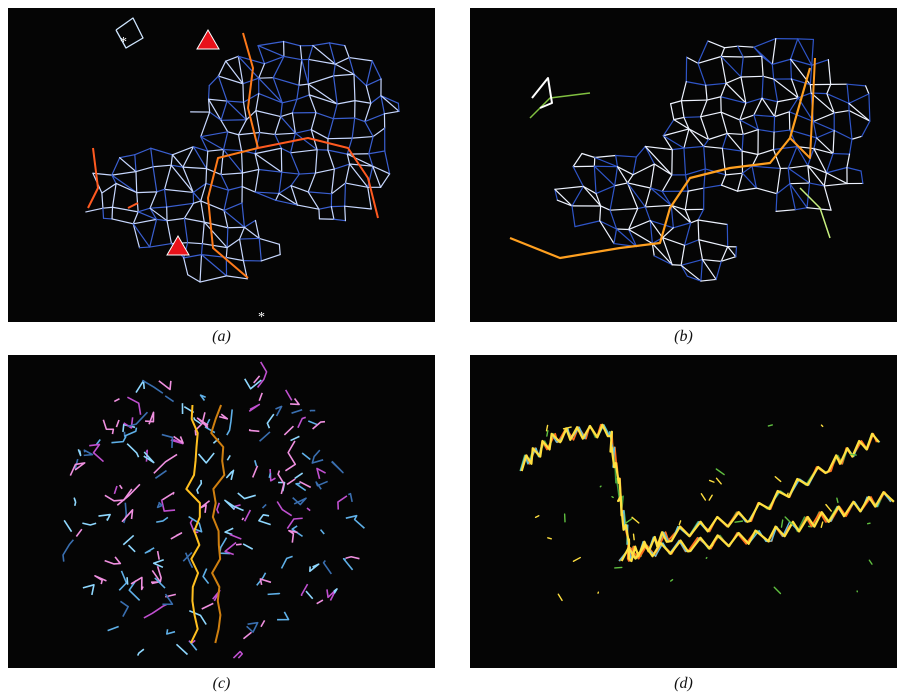  What do you see at coordinates (221, 336) in the screenshot?
I see `caption: (a)` at bounding box center [221, 336].